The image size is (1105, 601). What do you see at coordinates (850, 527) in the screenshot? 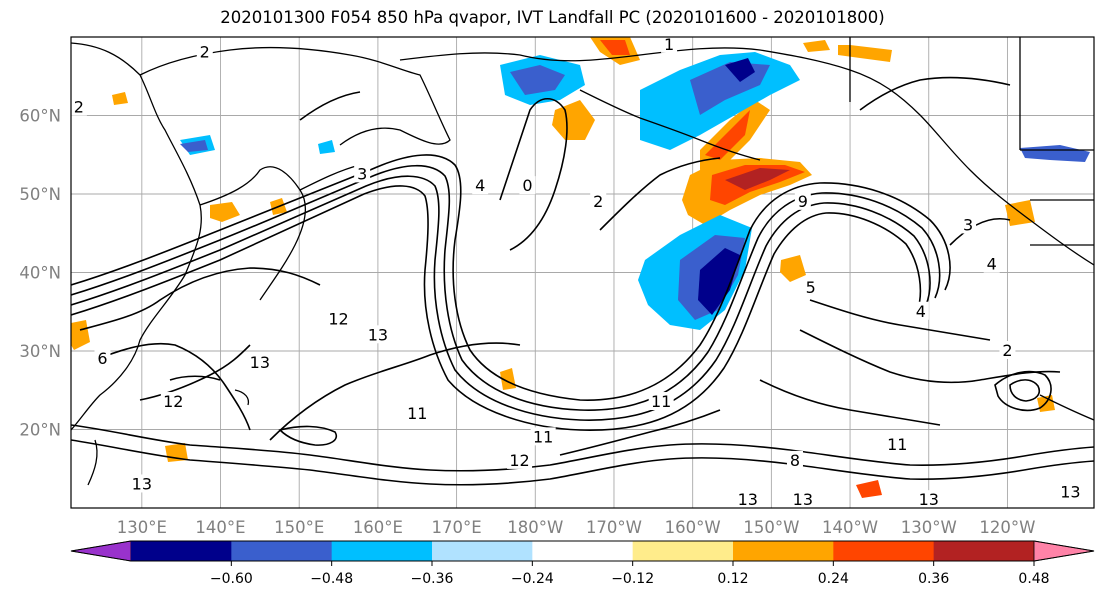
I see `longitude-label: 140°W` at bounding box center [850, 527].